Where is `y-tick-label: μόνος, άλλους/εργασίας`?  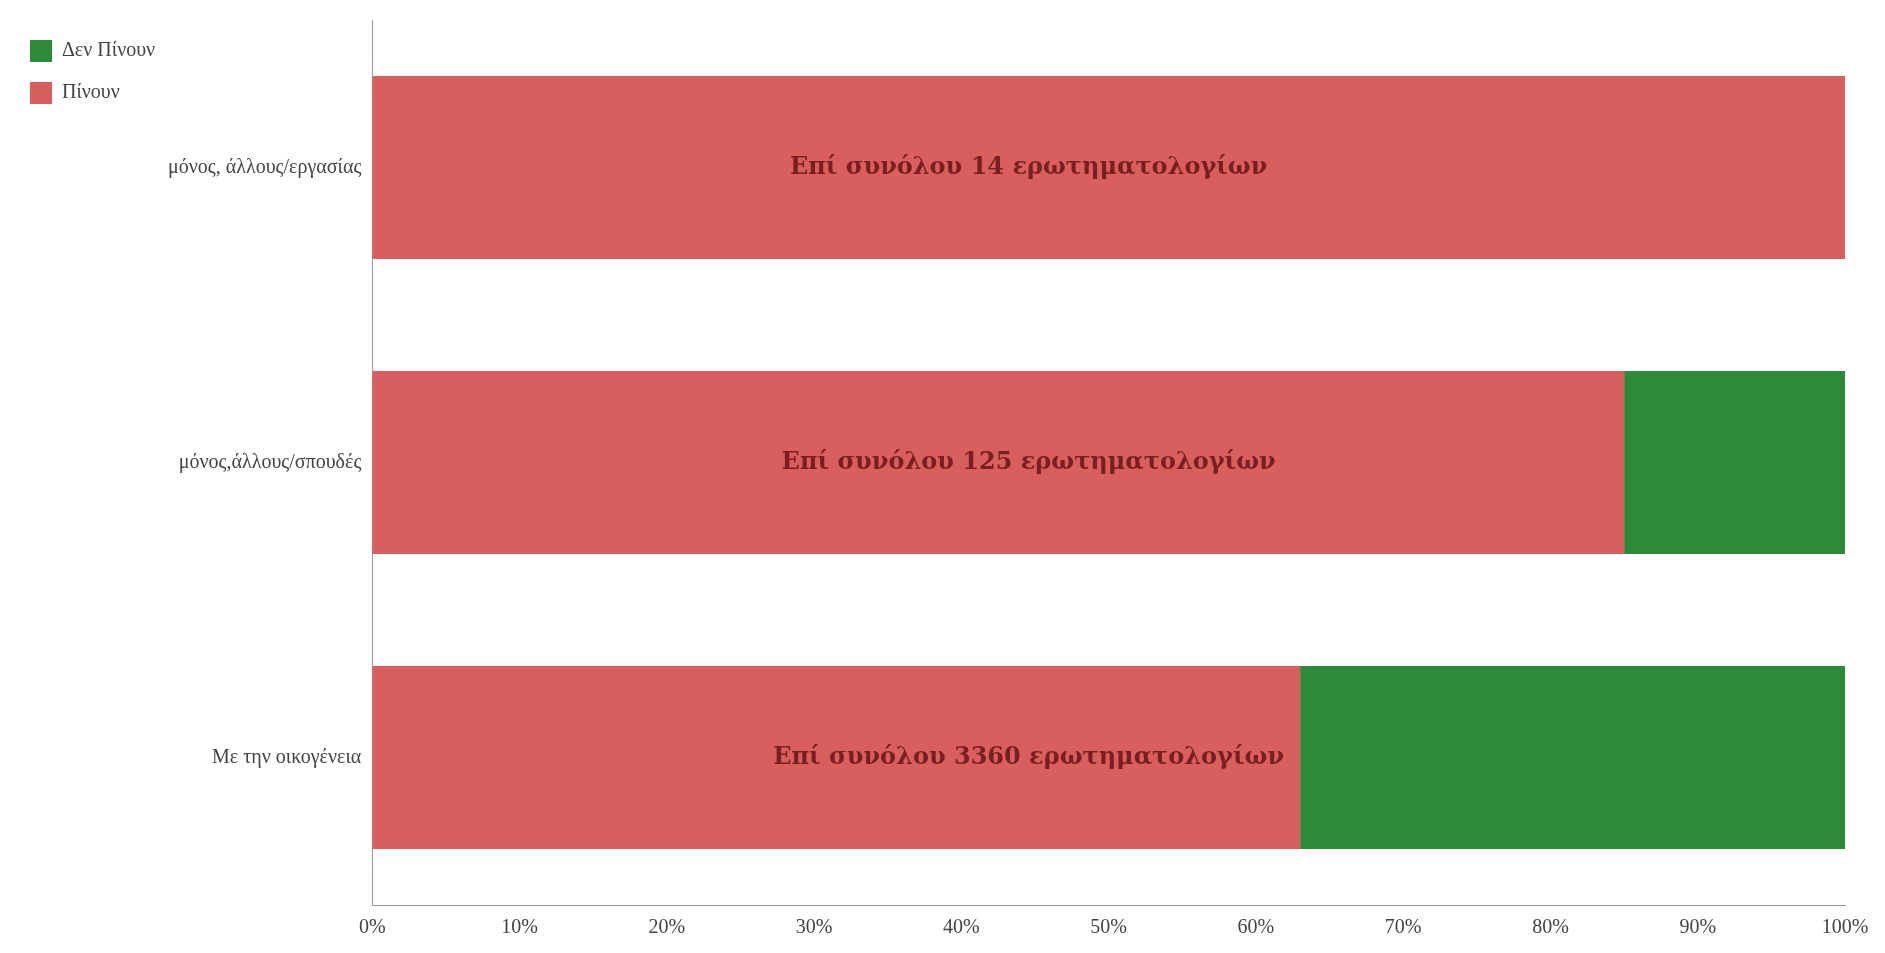 y-tick-label: μόνος, άλλους/εργασίας is located at coordinates (265, 166).